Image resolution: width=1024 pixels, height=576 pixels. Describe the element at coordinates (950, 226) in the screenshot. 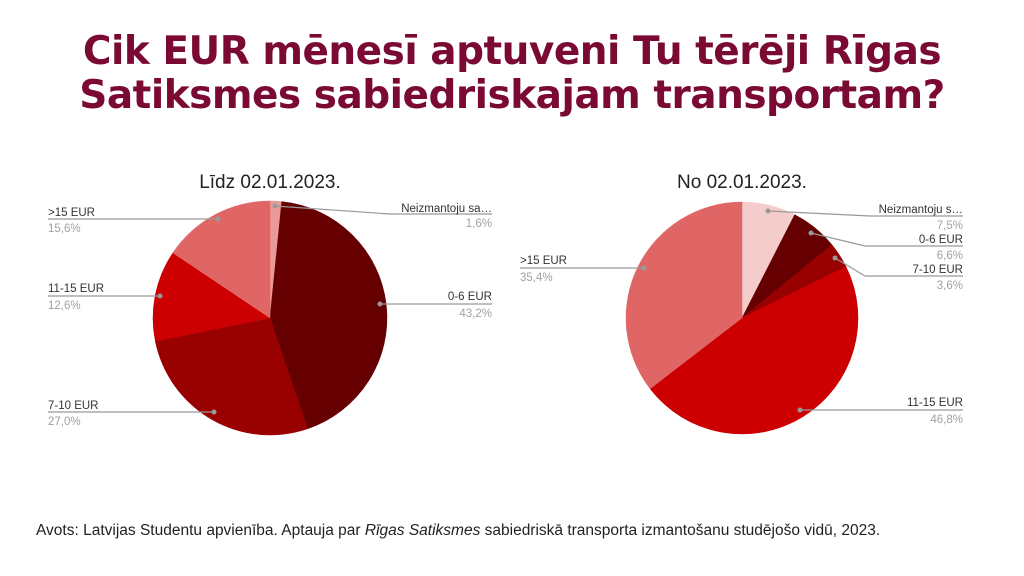

I see `slice-value-label: 7,5%` at that location.